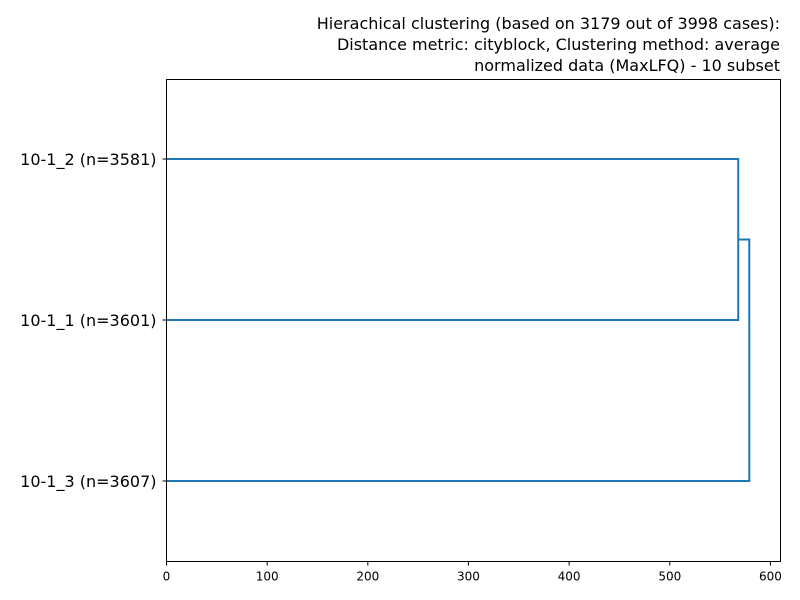 Image resolution: width=800 pixels, height=600 pixels. I want to click on x-tick-label: 0, so click(167, 577).